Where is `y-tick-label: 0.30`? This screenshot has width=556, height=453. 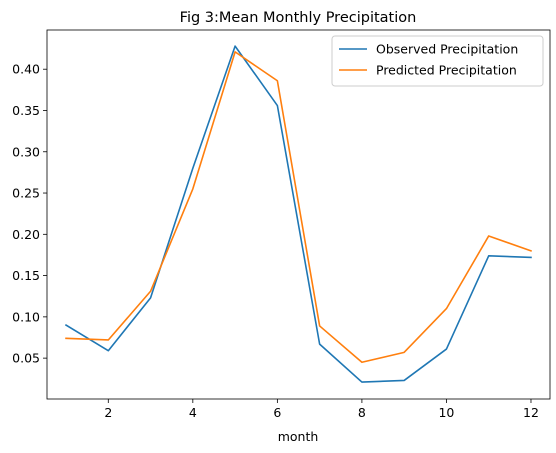
y-tick-label: 0.30 is located at coordinates (26, 151).